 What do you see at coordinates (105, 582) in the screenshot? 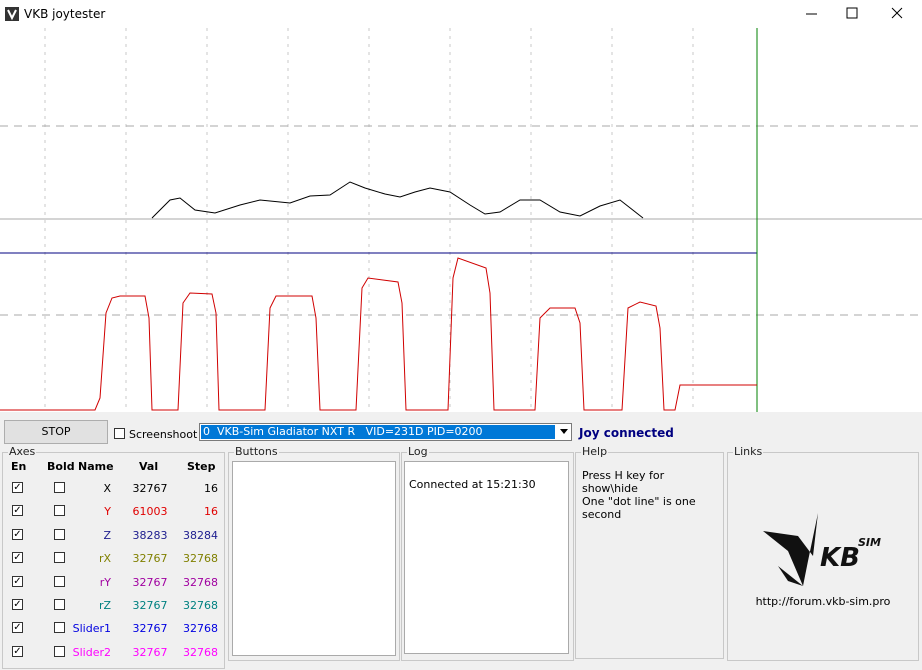
I see `axis-name: rY` at bounding box center [105, 582].